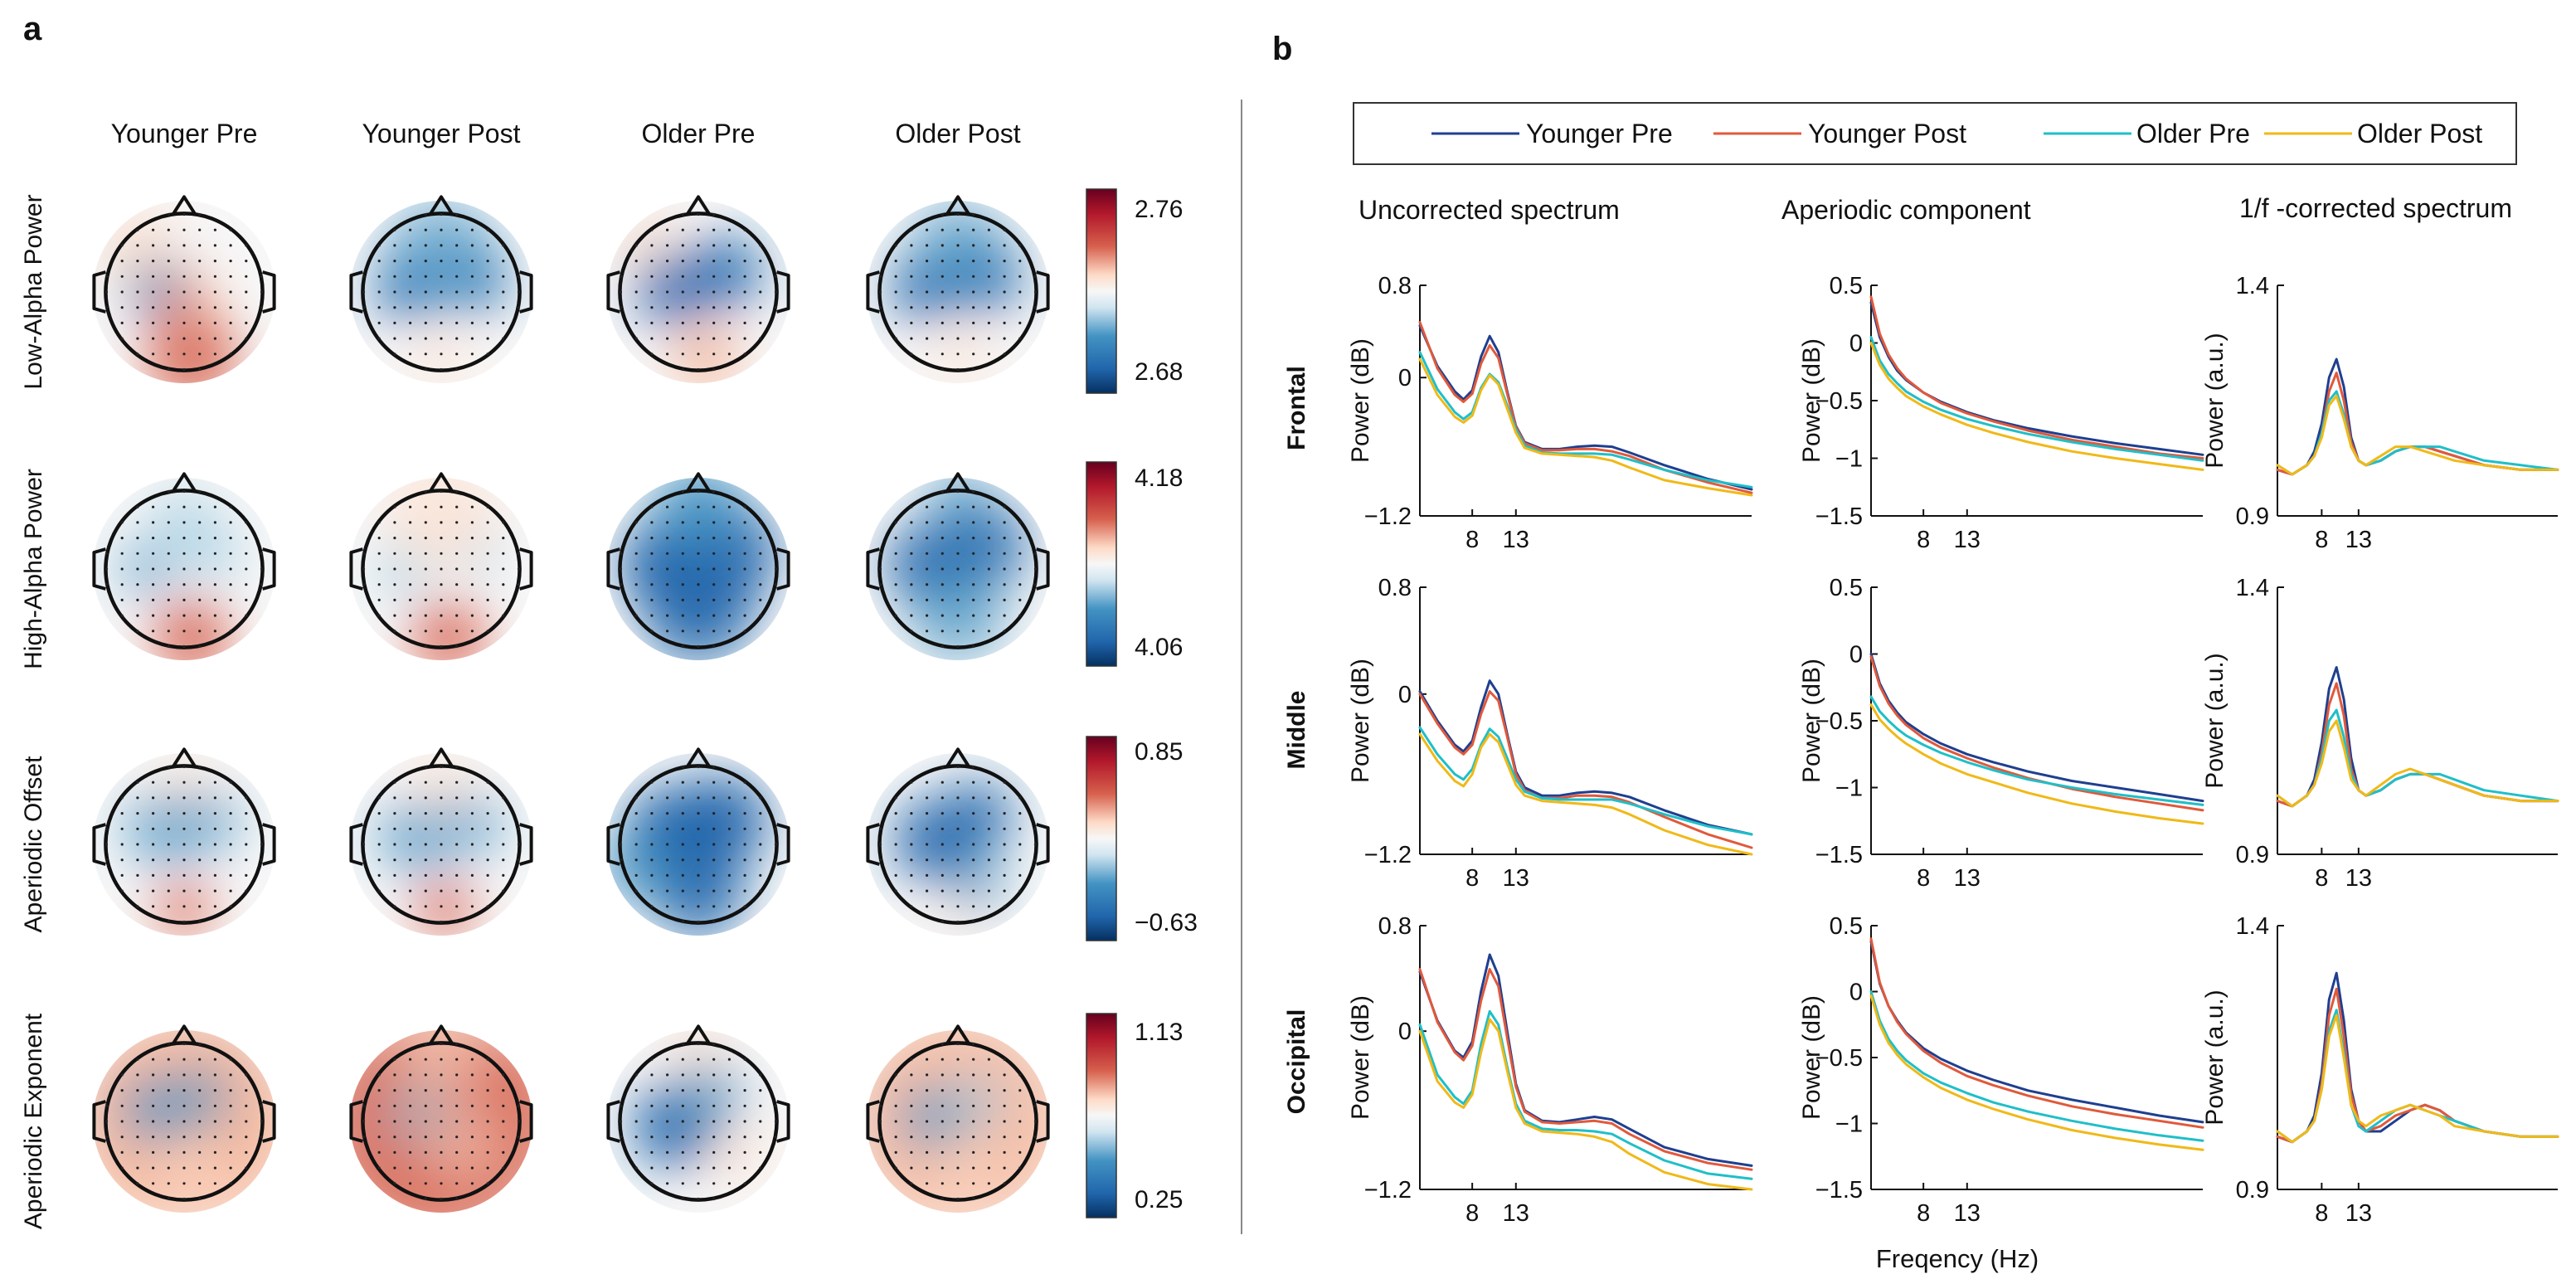 The image size is (2576, 1279). What do you see at coordinates (1968, 540) in the screenshot?
I see `x-tick-label: 13` at bounding box center [1968, 540].